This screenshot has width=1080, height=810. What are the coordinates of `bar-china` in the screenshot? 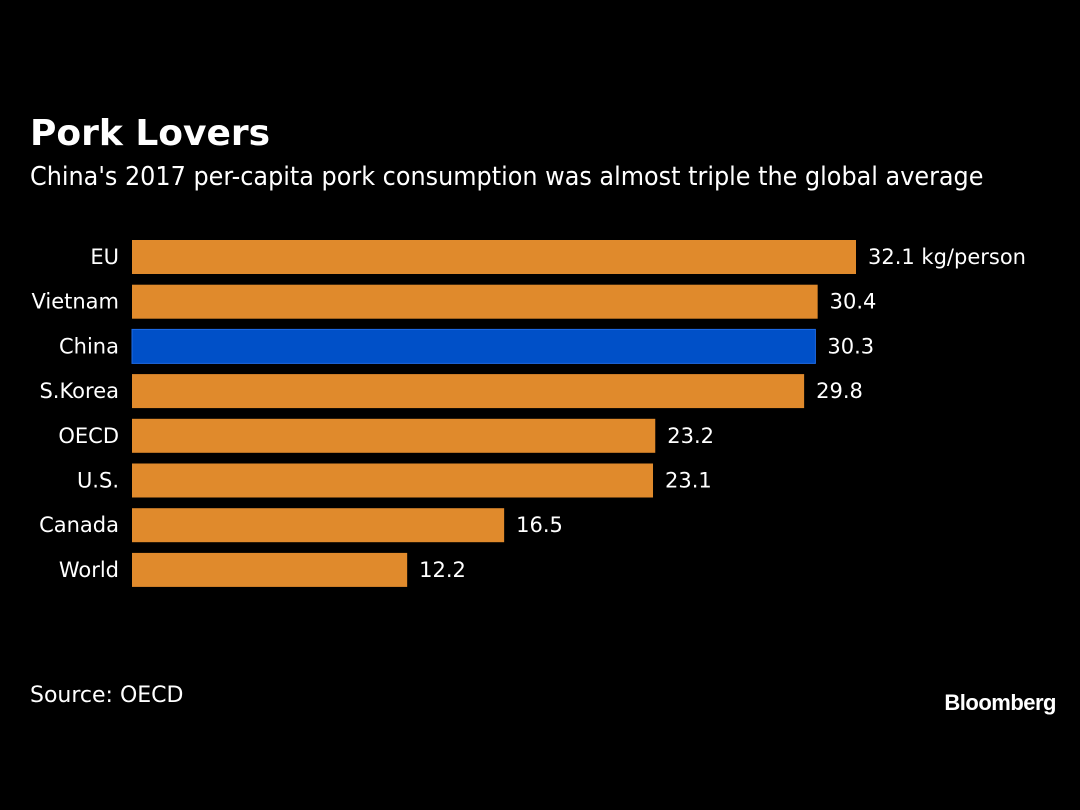 It's located at (473, 346).